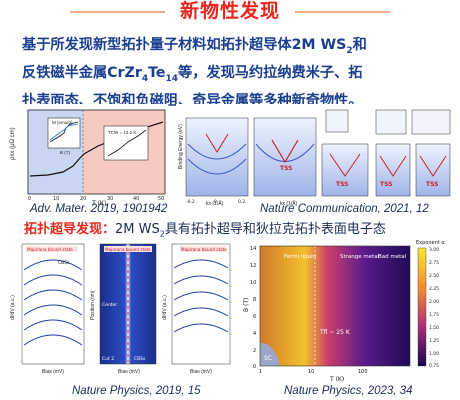 The width and height of the screenshot is (460, 400). I want to click on ytick: 10, so click(253, 283).